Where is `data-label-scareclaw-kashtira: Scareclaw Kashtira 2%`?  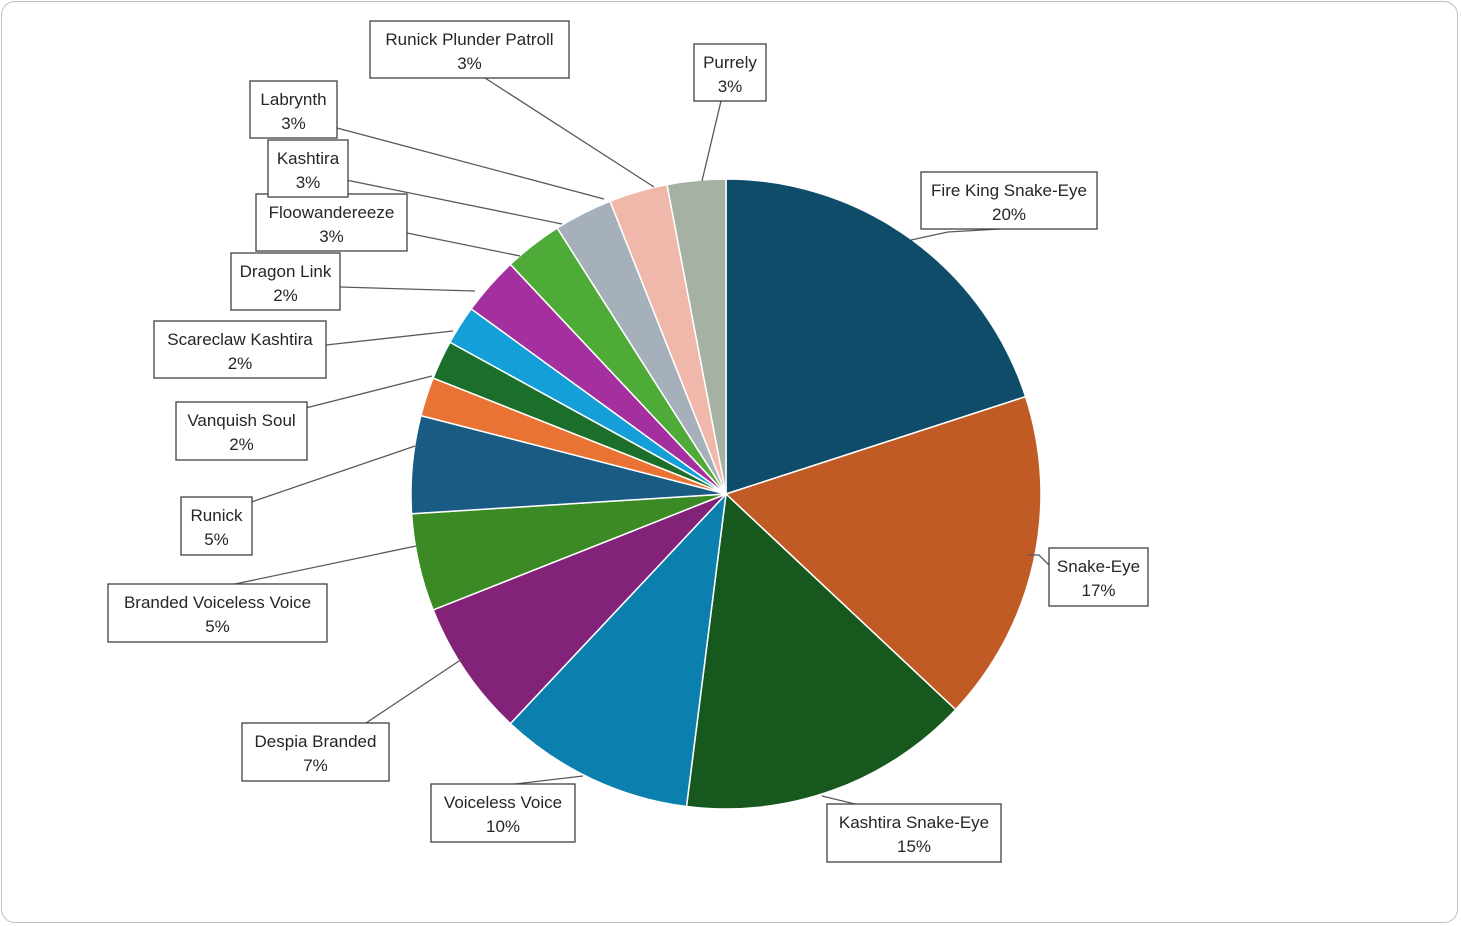
data-label-scareclaw-kashtira: Scareclaw Kashtira 2% is located at coordinates (240, 349).